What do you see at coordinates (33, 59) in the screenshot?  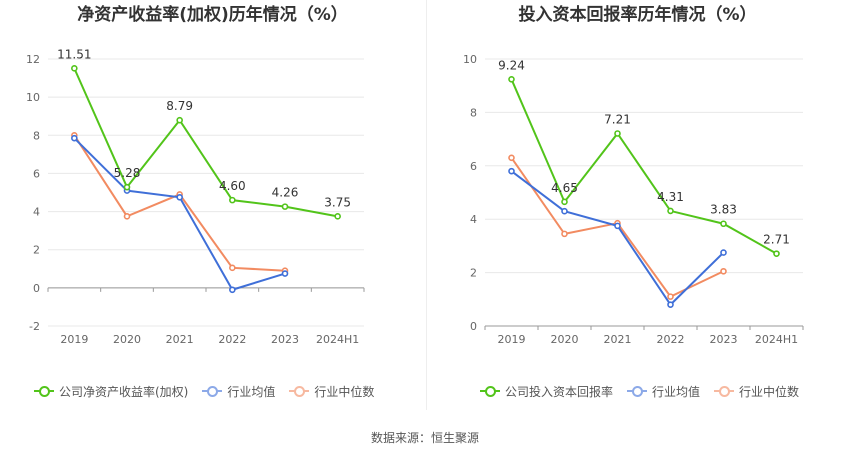 I see `y-tick-label-roe-7: 12` at bounding box center [33, 59].